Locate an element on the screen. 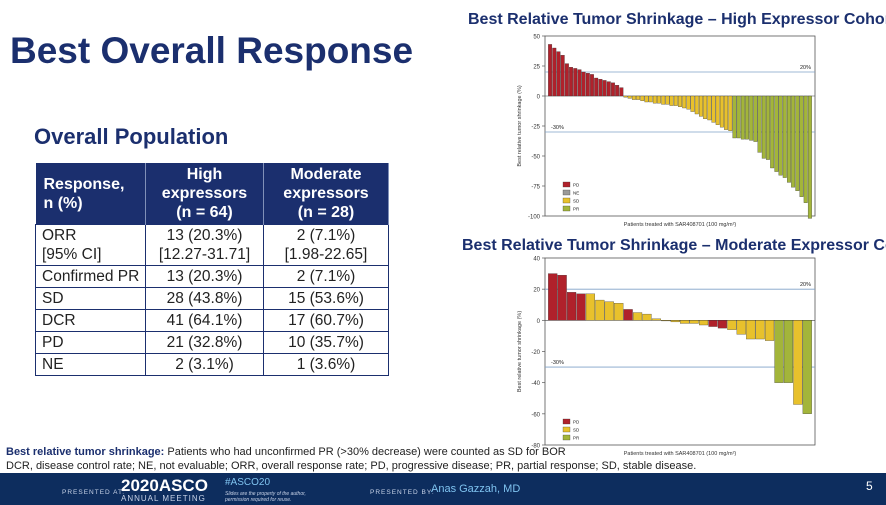  y-tick-label: -50 is located at coordinates (535, 158).